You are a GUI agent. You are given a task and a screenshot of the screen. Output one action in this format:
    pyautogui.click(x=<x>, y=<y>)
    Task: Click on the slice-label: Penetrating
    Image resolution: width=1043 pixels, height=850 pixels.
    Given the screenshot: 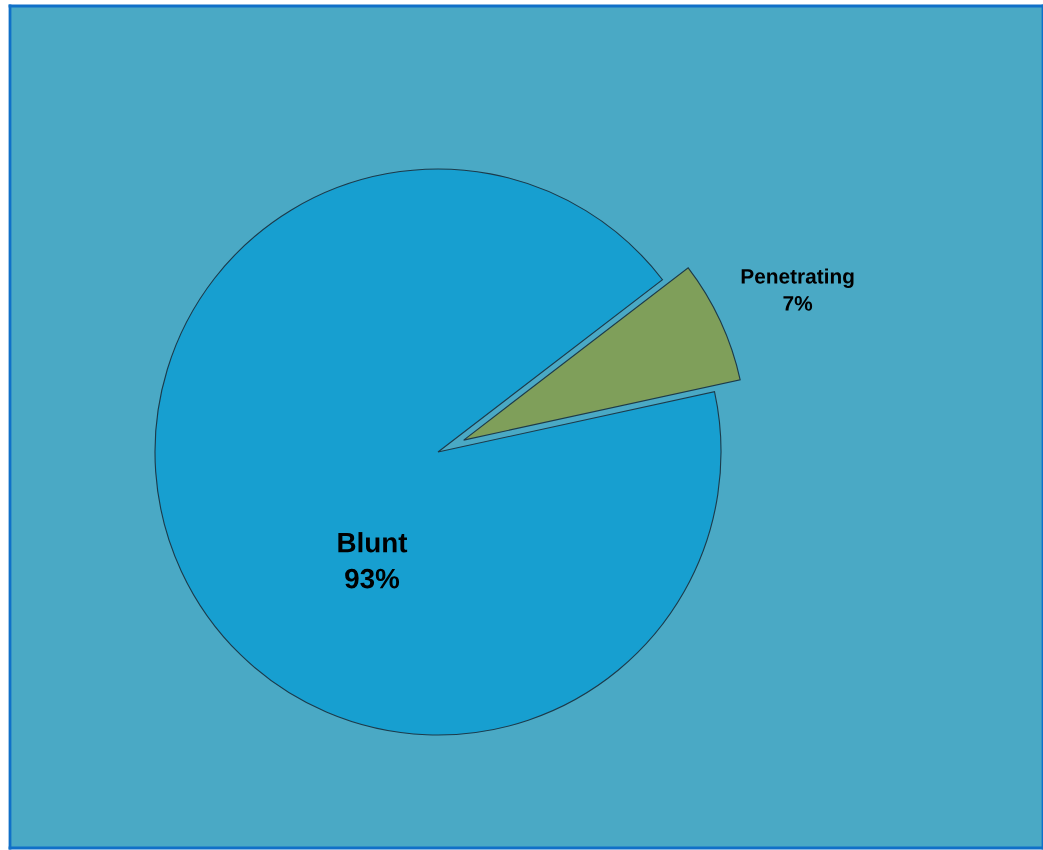 What is the action you would take?
    pyautogui.click(x=797, y=278)
    